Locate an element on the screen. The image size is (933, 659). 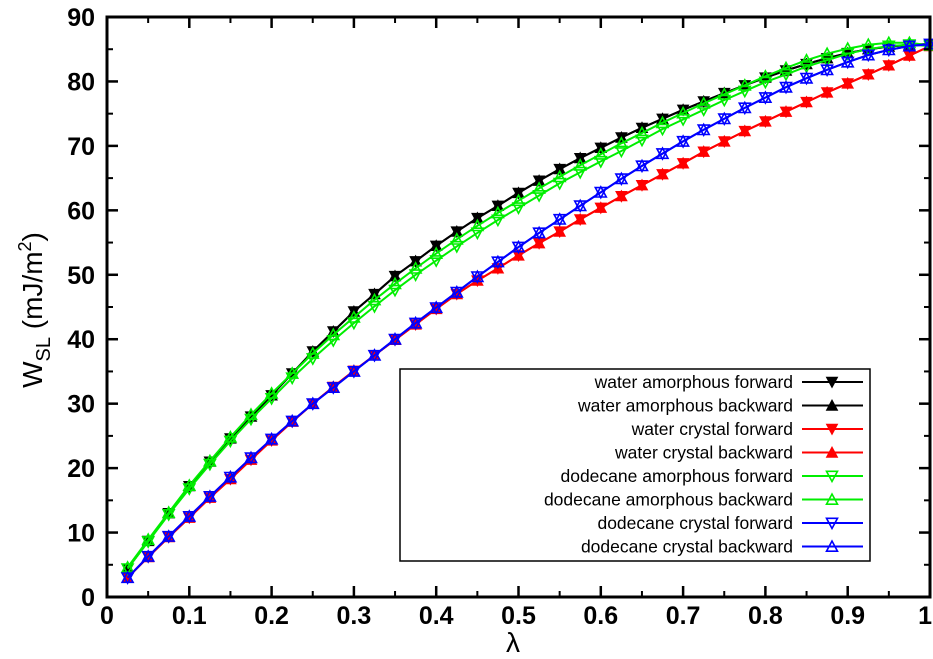
x-axis-title: λ is located at coordinates (513, 642).